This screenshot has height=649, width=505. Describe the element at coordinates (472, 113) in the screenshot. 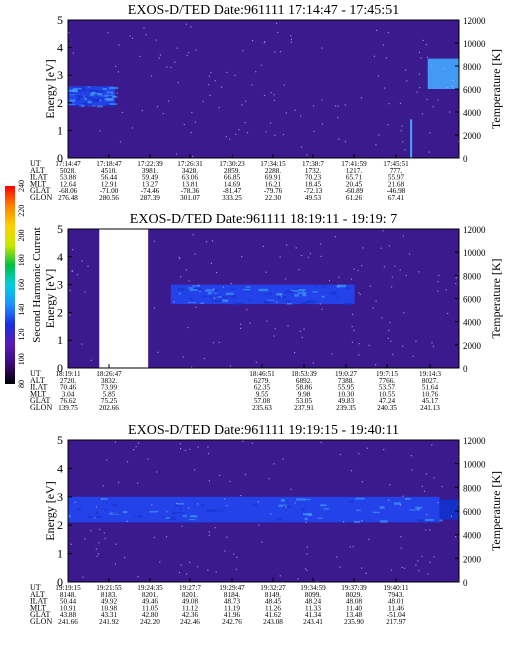

I see `y-right-tick-label: 4000` at that location.